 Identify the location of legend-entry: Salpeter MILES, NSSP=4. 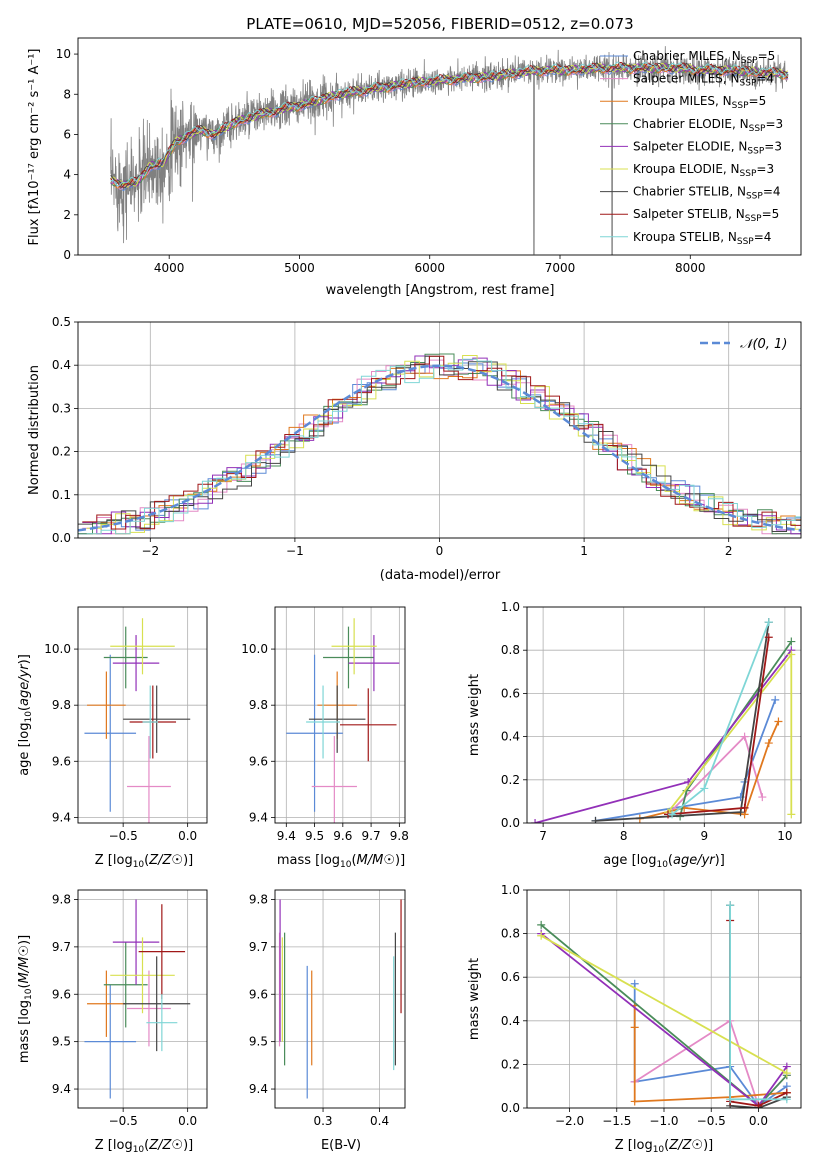
(703, 80).